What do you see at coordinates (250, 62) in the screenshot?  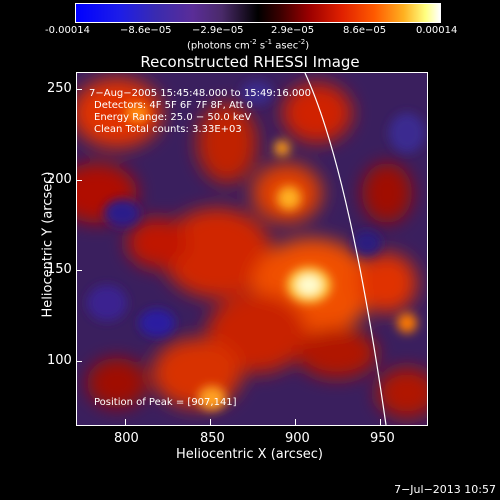 I see `image-title: Reconstructed RHESSI Image` at bounding box center [250, 62].